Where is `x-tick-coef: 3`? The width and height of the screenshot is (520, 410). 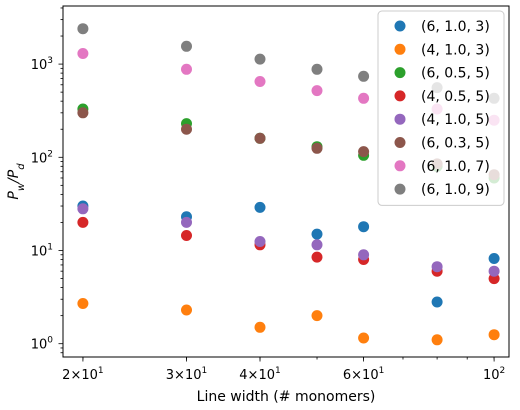
x-tick-coef: 3 is located at coordinates (170, 375).